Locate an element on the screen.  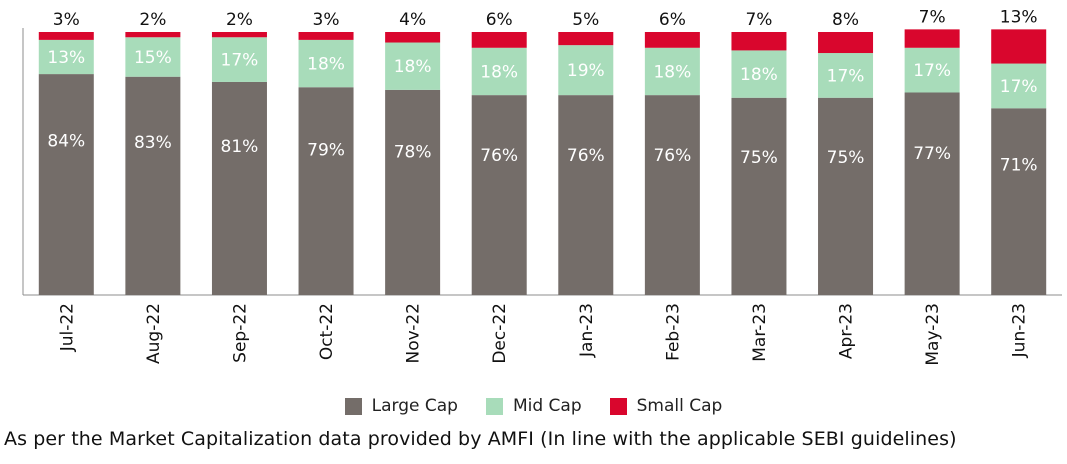
legend-swatch-mid-cap is located at coordinates (494, 406).